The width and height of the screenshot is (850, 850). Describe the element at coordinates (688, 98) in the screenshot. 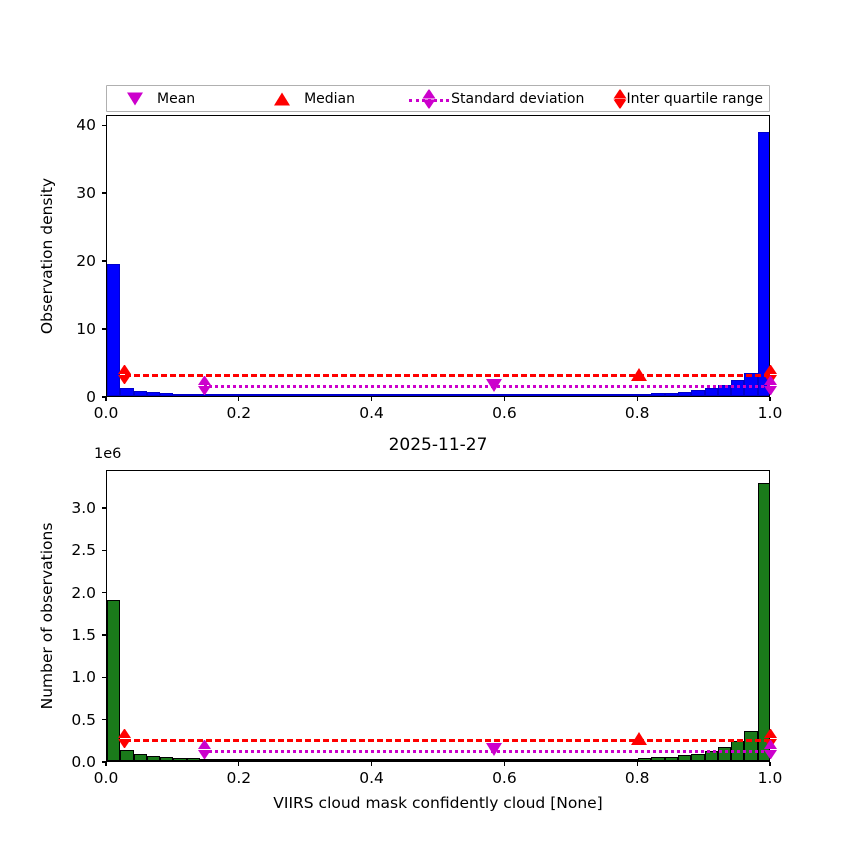

I see `legend-item: Inter quartile range` at that location.